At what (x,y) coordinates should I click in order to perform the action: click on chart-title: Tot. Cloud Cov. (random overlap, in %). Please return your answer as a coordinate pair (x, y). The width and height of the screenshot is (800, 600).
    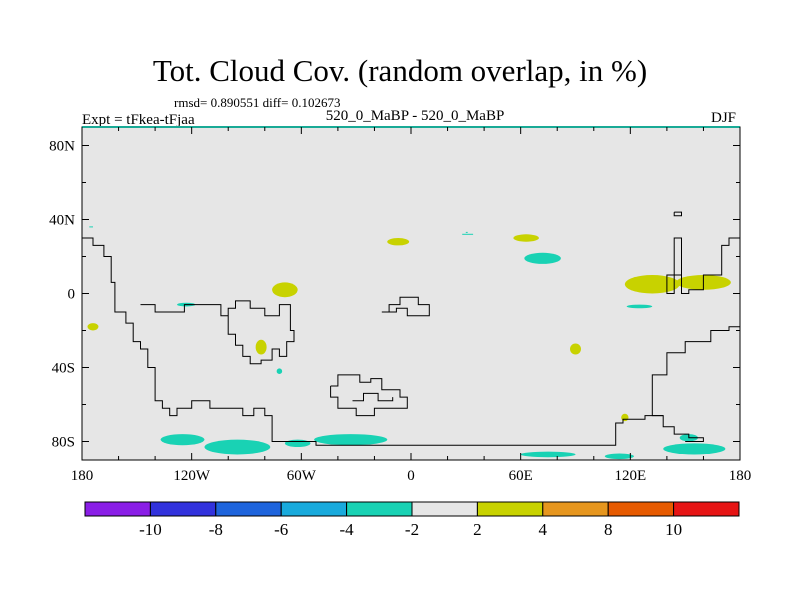
    Looking at the image, I should click on (400, 70).